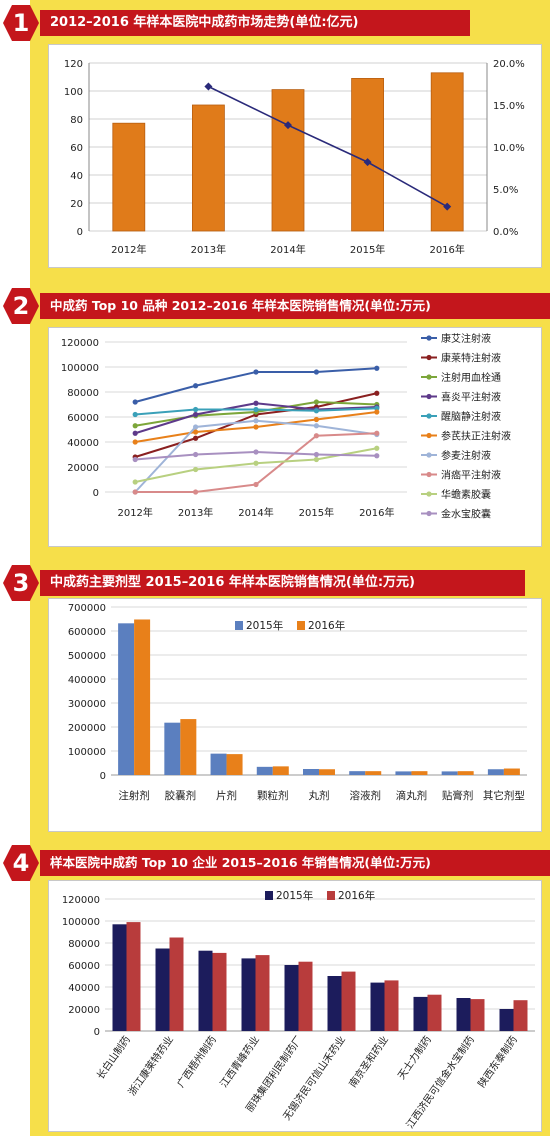  Describe the element at coordinates (76, 148) in the screenshot. I see `y-tick-label: 60` at that location.